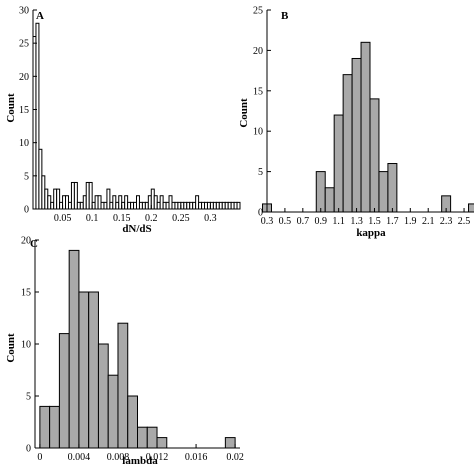 The width and height of the screenshot is (474, 470). What do you see at coordinates (267, 221) in the screenshot?
I see `panel-b-x-tick-label: 0.3` at bounding box center [267, 221].